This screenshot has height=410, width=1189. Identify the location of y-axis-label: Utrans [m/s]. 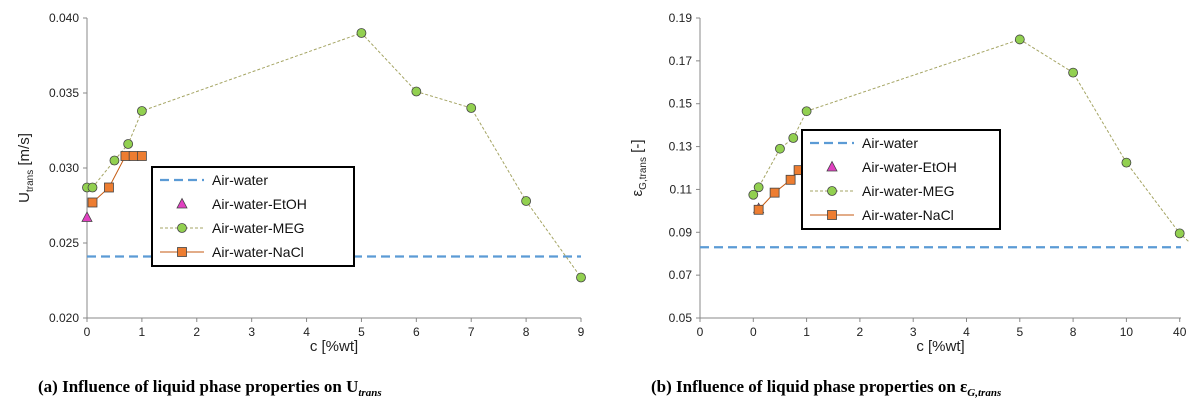
(26, 168).